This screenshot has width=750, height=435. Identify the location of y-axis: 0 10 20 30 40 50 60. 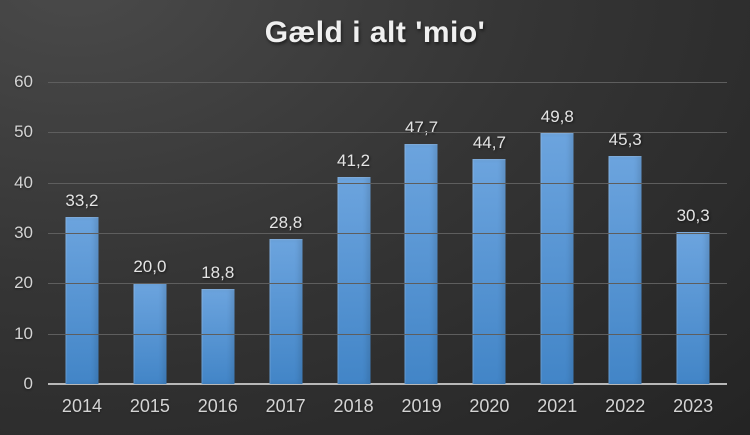
(16, 233).